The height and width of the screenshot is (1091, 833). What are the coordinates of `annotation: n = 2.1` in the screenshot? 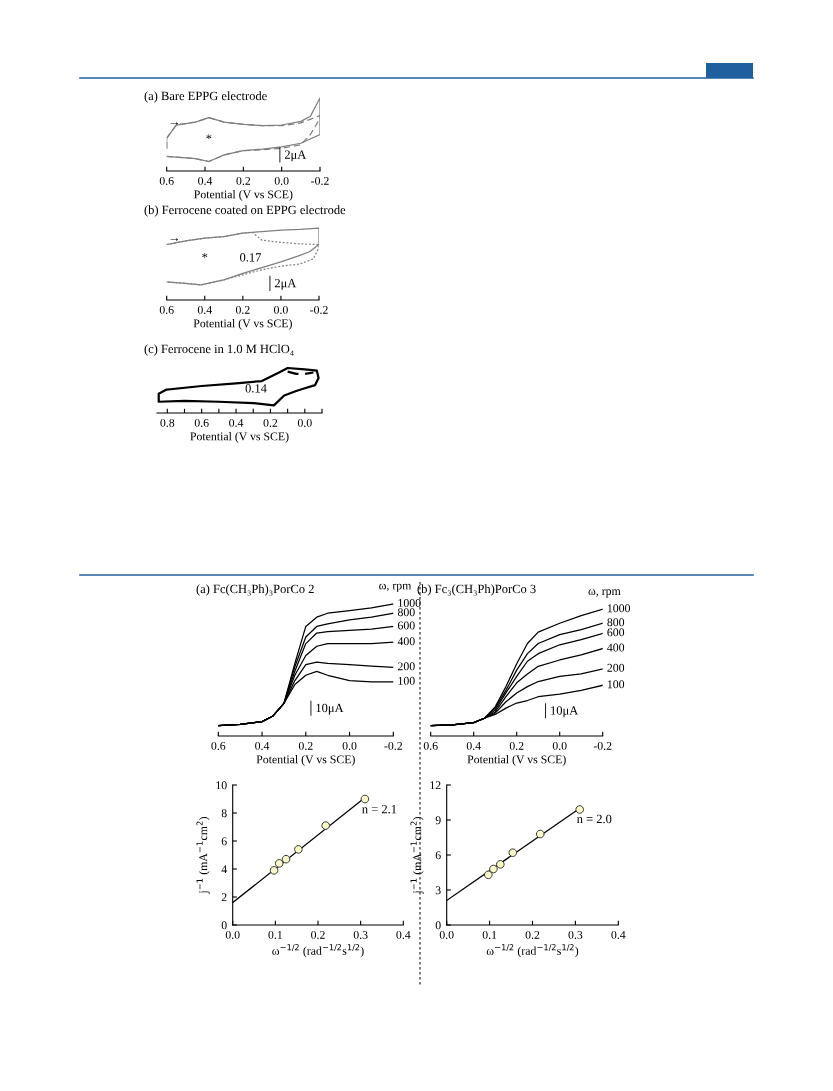 It's located at (379, 809).